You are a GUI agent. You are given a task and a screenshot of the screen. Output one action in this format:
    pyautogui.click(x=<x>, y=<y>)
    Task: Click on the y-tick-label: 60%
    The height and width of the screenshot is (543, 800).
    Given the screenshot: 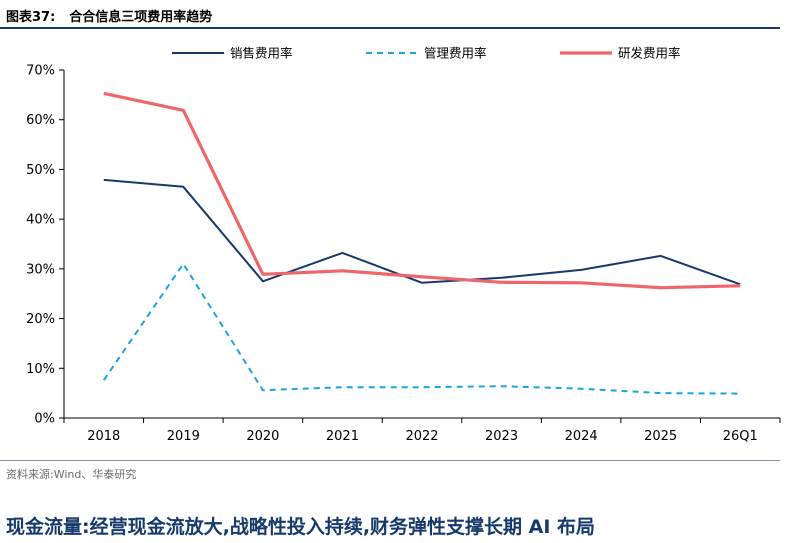 What is the action you would take?
    pyautogui.click(x=40, y=120)
    